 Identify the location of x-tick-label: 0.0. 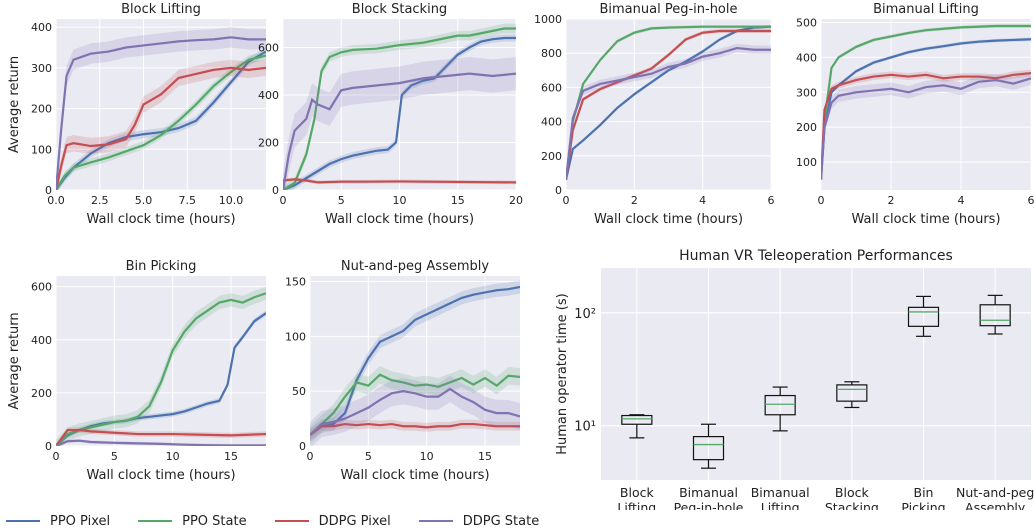
(56, 200).